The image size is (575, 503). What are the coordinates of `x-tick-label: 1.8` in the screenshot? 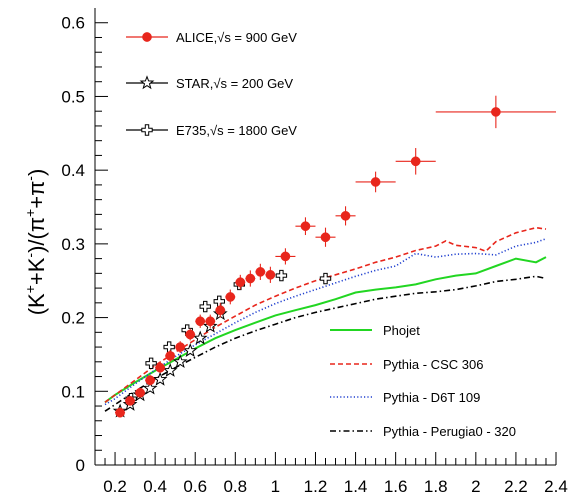 It's located at (436, 486).